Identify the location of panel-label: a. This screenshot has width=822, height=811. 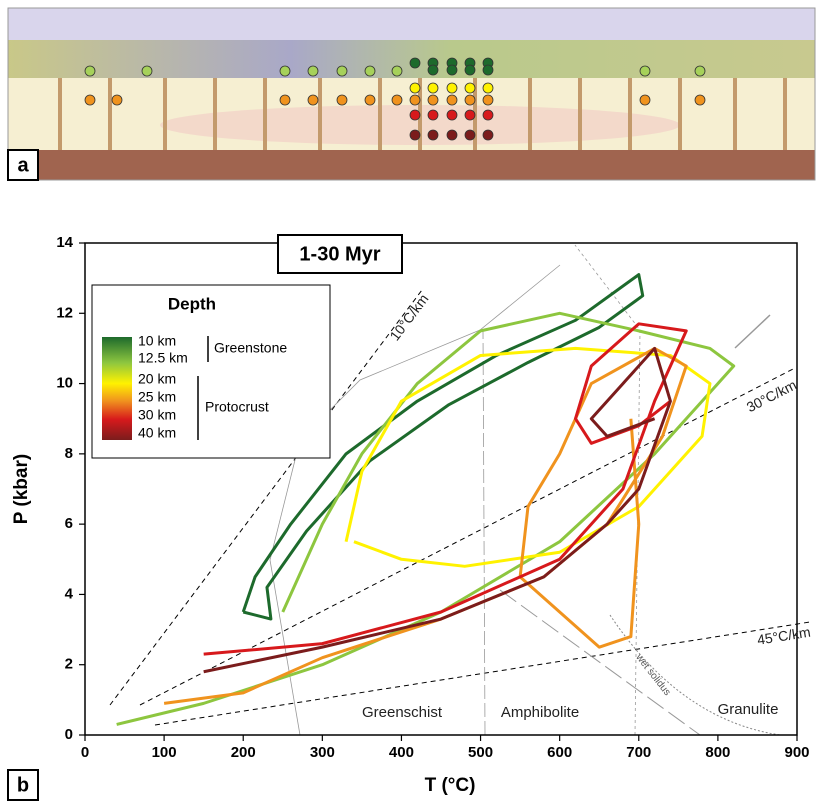
(23, 165).